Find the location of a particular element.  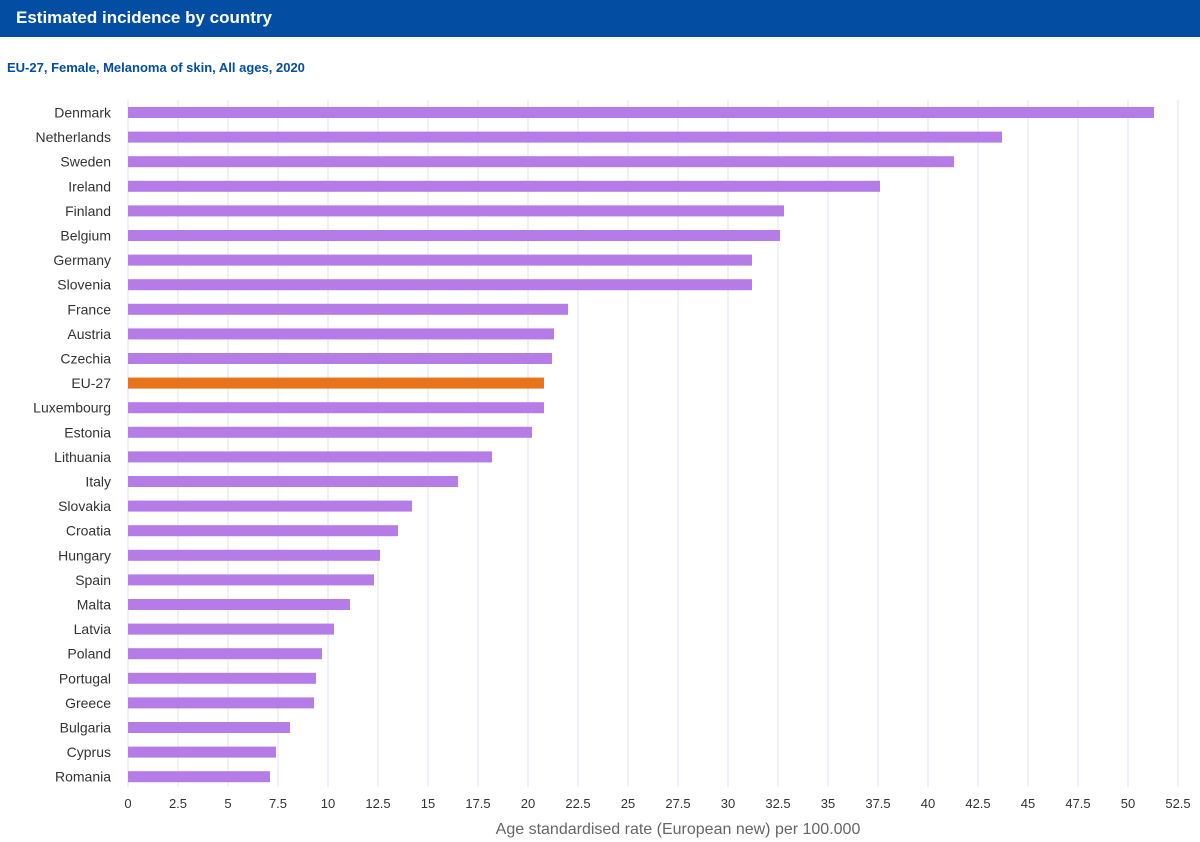

x-tick-label: 2.5 is located at coordinates (178, 803).